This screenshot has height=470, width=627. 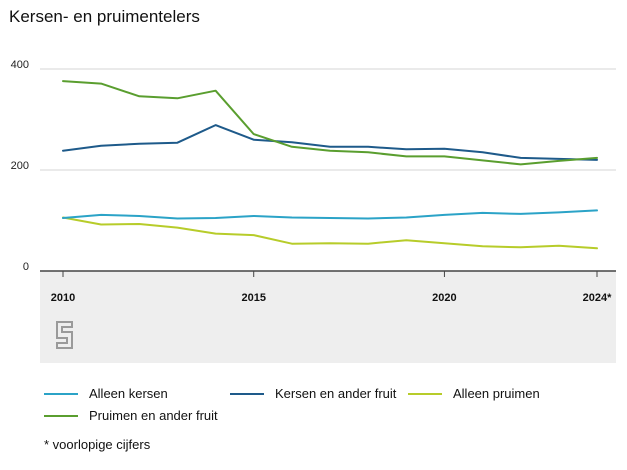 What do you see at coordinates (336, 393) in the screenshot?
I see `legend-label: Kersen en ander fruit` at bounding box center [336, 393].